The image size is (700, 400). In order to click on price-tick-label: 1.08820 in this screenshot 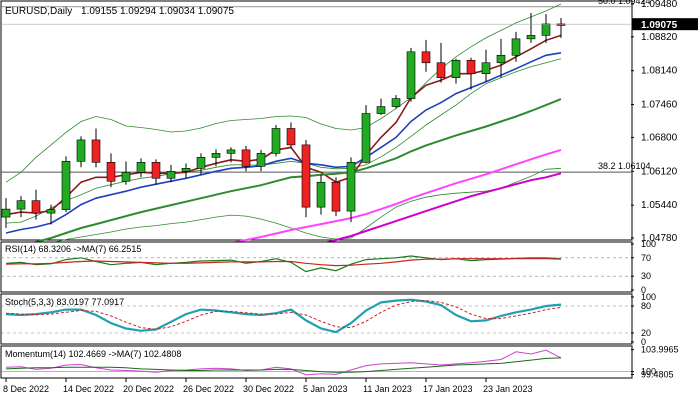, I will do `click(659, 37)`.